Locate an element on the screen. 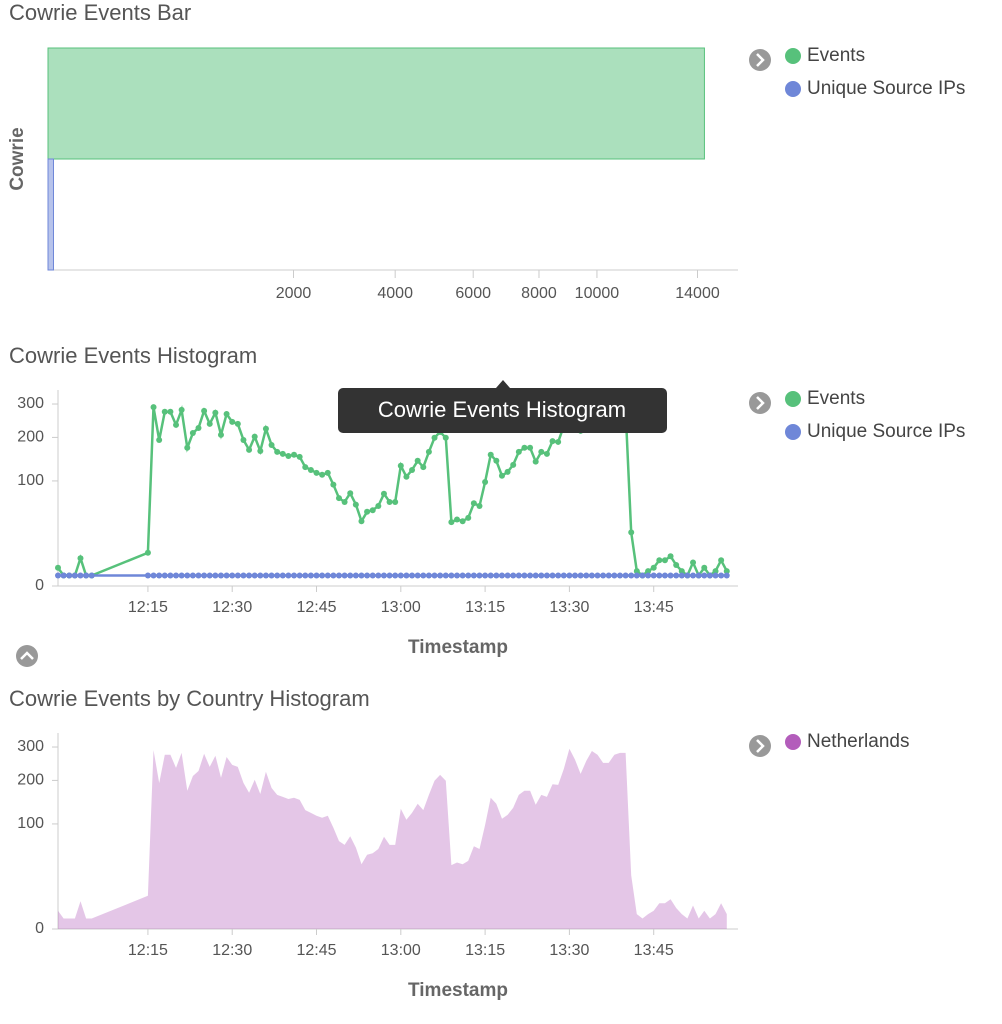 Image resolution: width=1002 pixels, height=1024 pixels. tooltip-box is located at coordinates (502, 410).